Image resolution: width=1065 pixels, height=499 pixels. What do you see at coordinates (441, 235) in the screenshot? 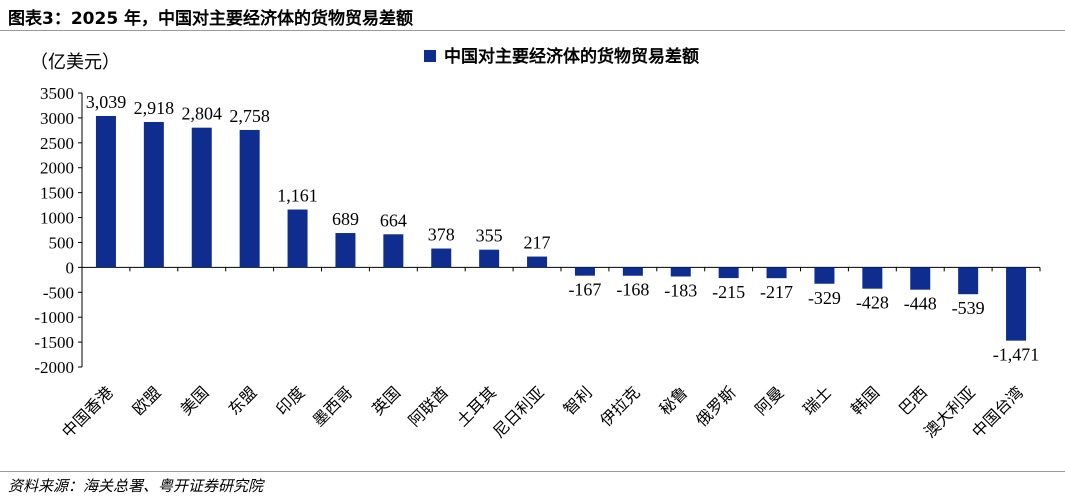
I see `data-label: 378` at bounding box center [441, 235].